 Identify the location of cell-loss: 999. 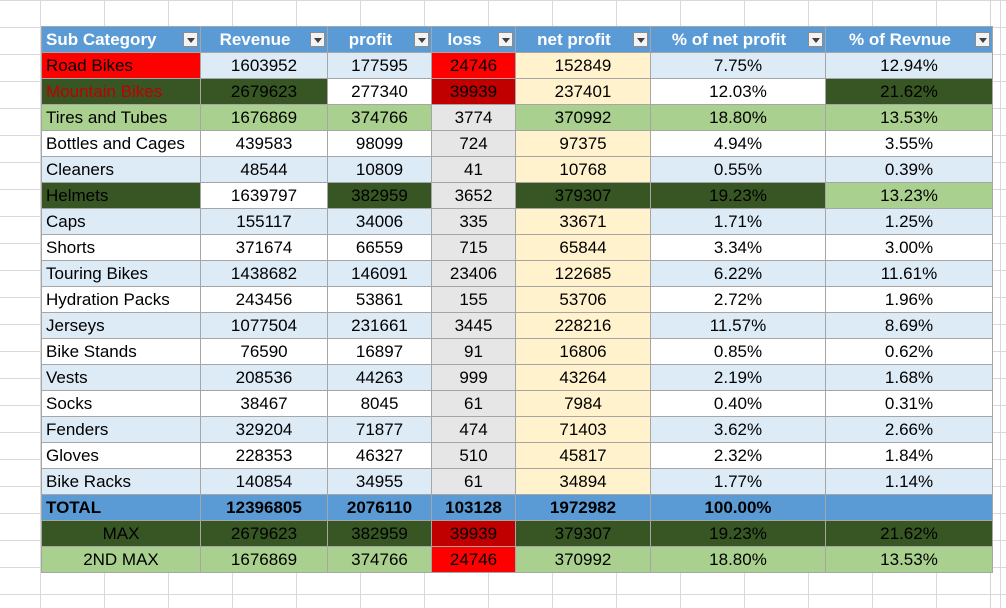
(473, 377).